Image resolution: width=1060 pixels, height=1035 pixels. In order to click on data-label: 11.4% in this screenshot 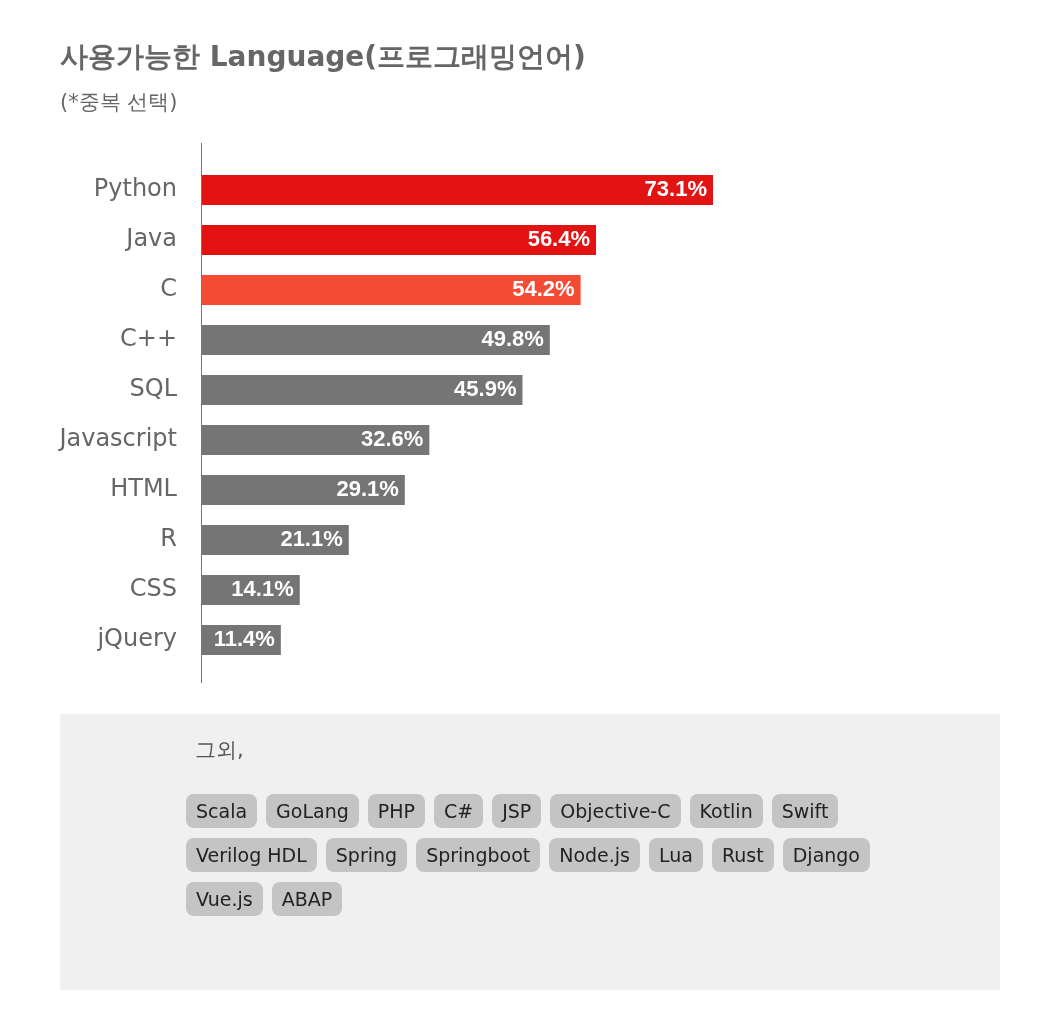, I will do `click(244, 639)`.